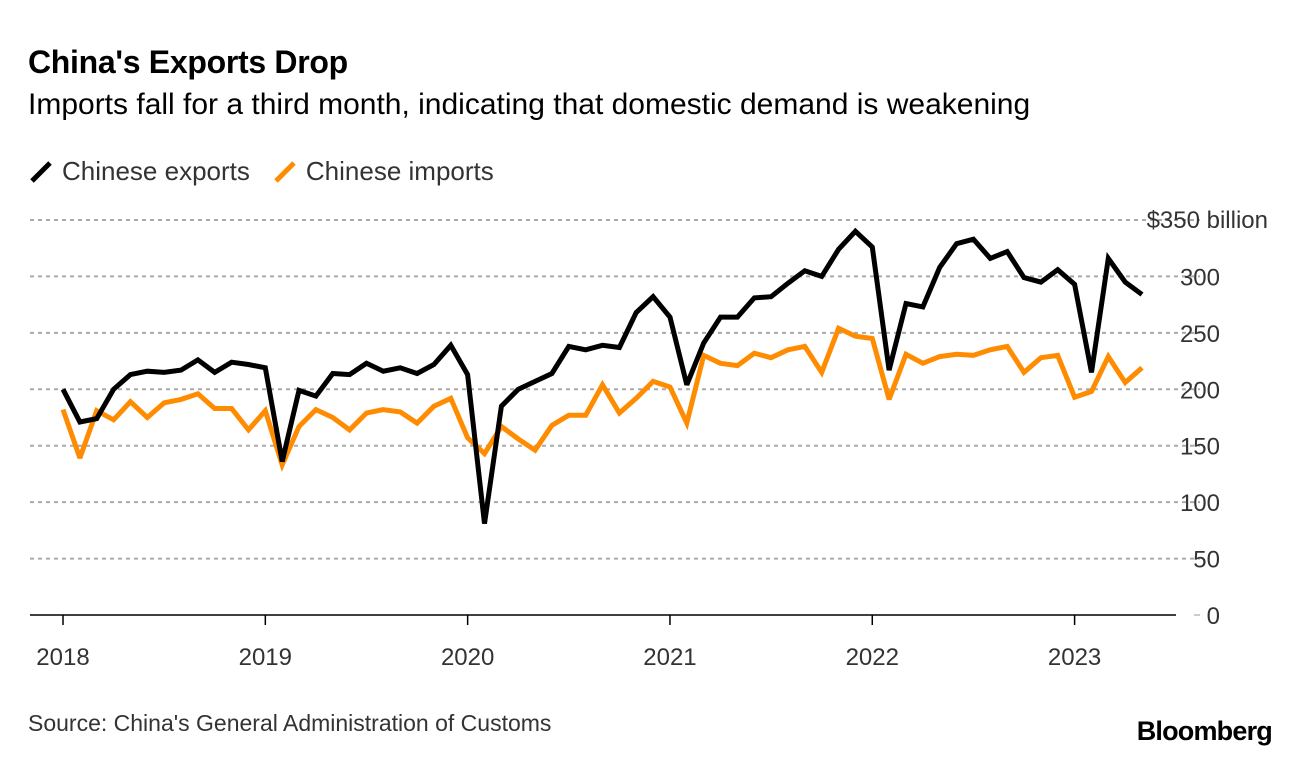 This screenshot has height=764, width=1296. Describe the element at coordinates (1200, 390) in the screenshot. I see `y-tick-label: 200` at that location.